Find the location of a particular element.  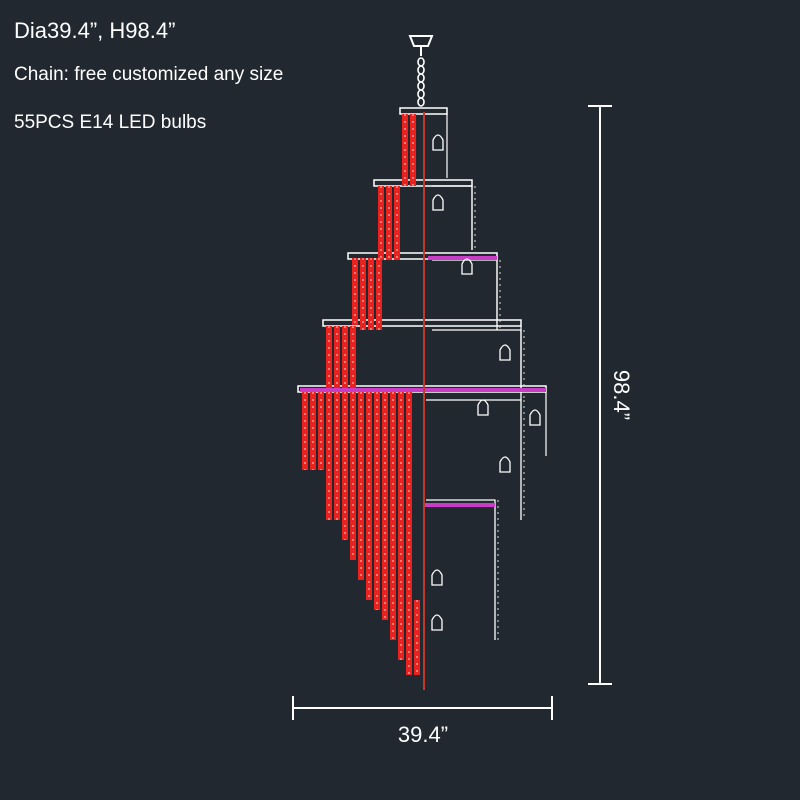

width-label: 39.4” is located at coordinates (423, 734).